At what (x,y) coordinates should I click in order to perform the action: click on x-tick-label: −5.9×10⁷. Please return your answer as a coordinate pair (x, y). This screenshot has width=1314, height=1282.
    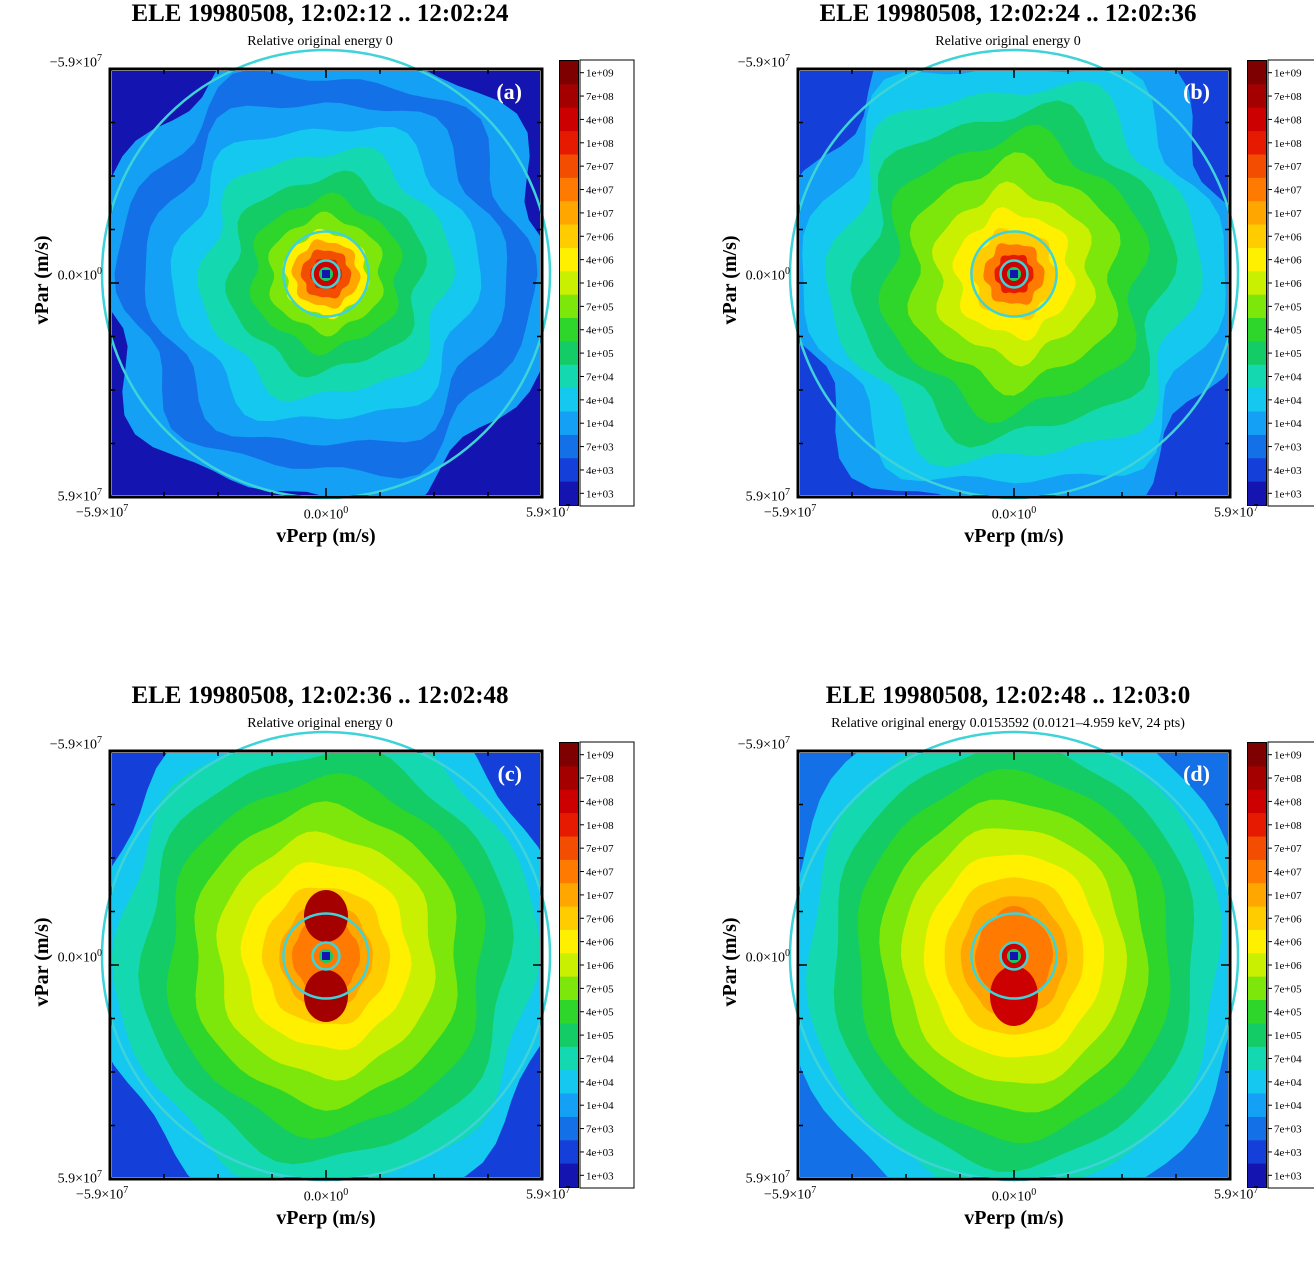
    Looking at the image, I should click on (790, 1194).